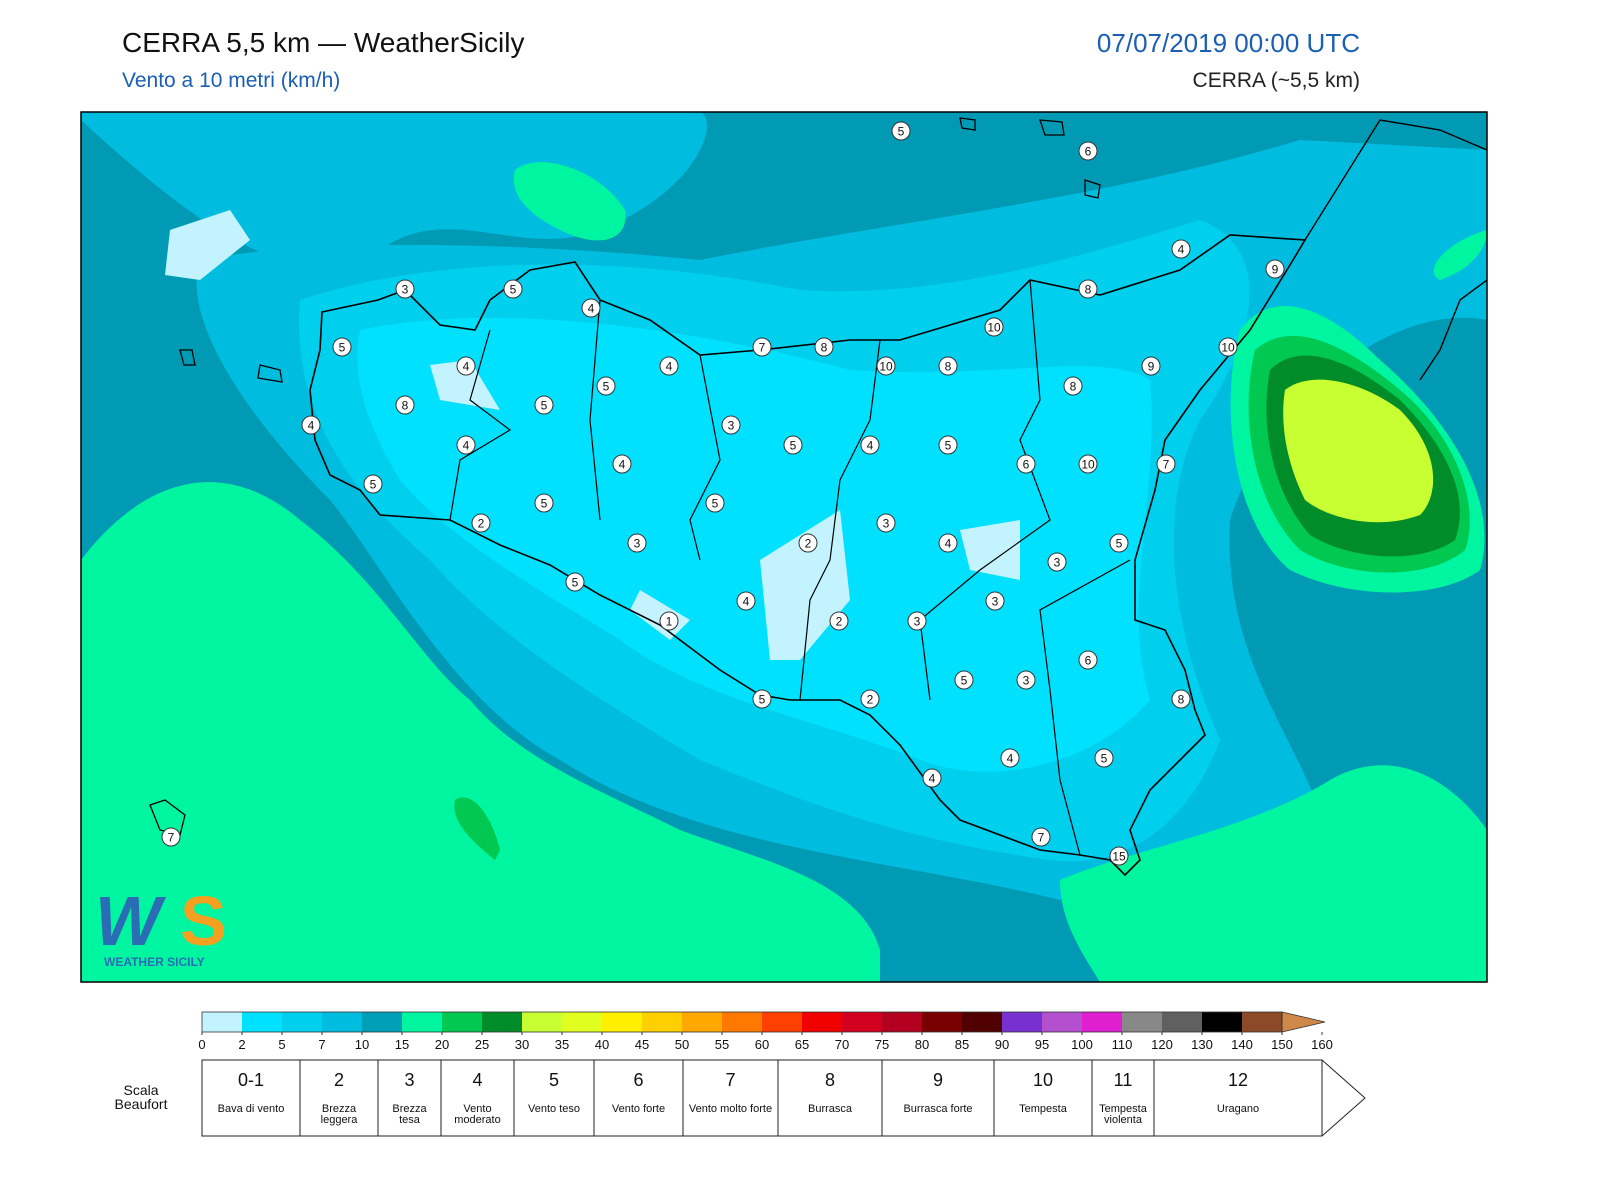 The width and height of the screenshot is (1600, 1200). Describe the element at coordinates (141, 1097) in the screenshot. I see `beaufort-label: Scala Beaufort` at that location.